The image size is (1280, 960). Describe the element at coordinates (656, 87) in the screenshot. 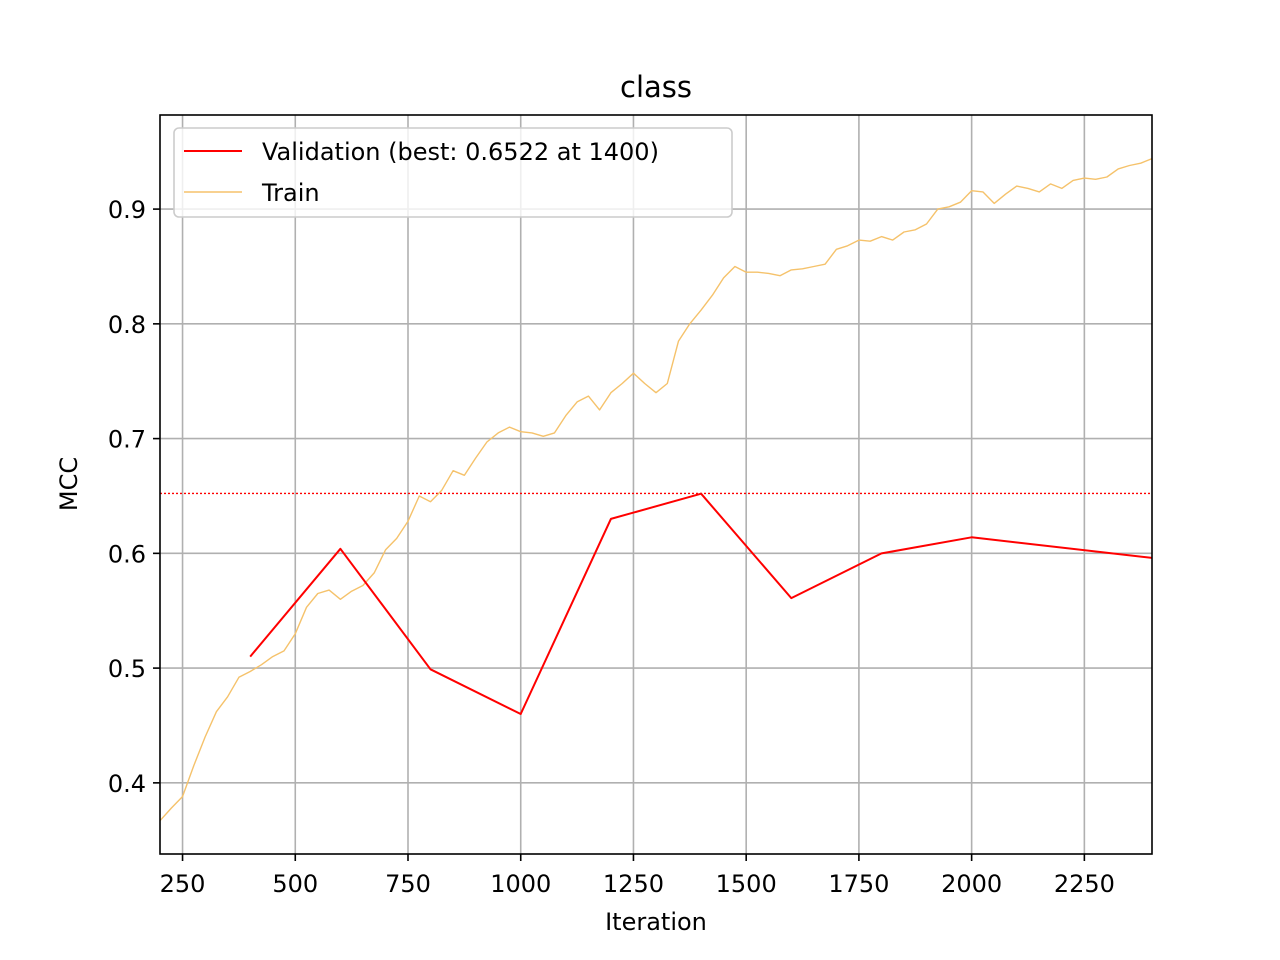

I see `chart-title: class` at that location.